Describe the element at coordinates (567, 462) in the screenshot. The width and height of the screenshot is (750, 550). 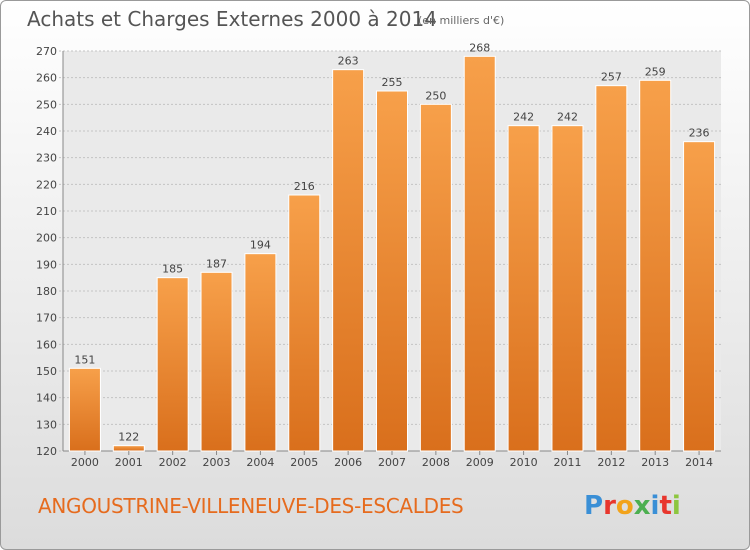
I see `x-tick-label: 2011` at that location.